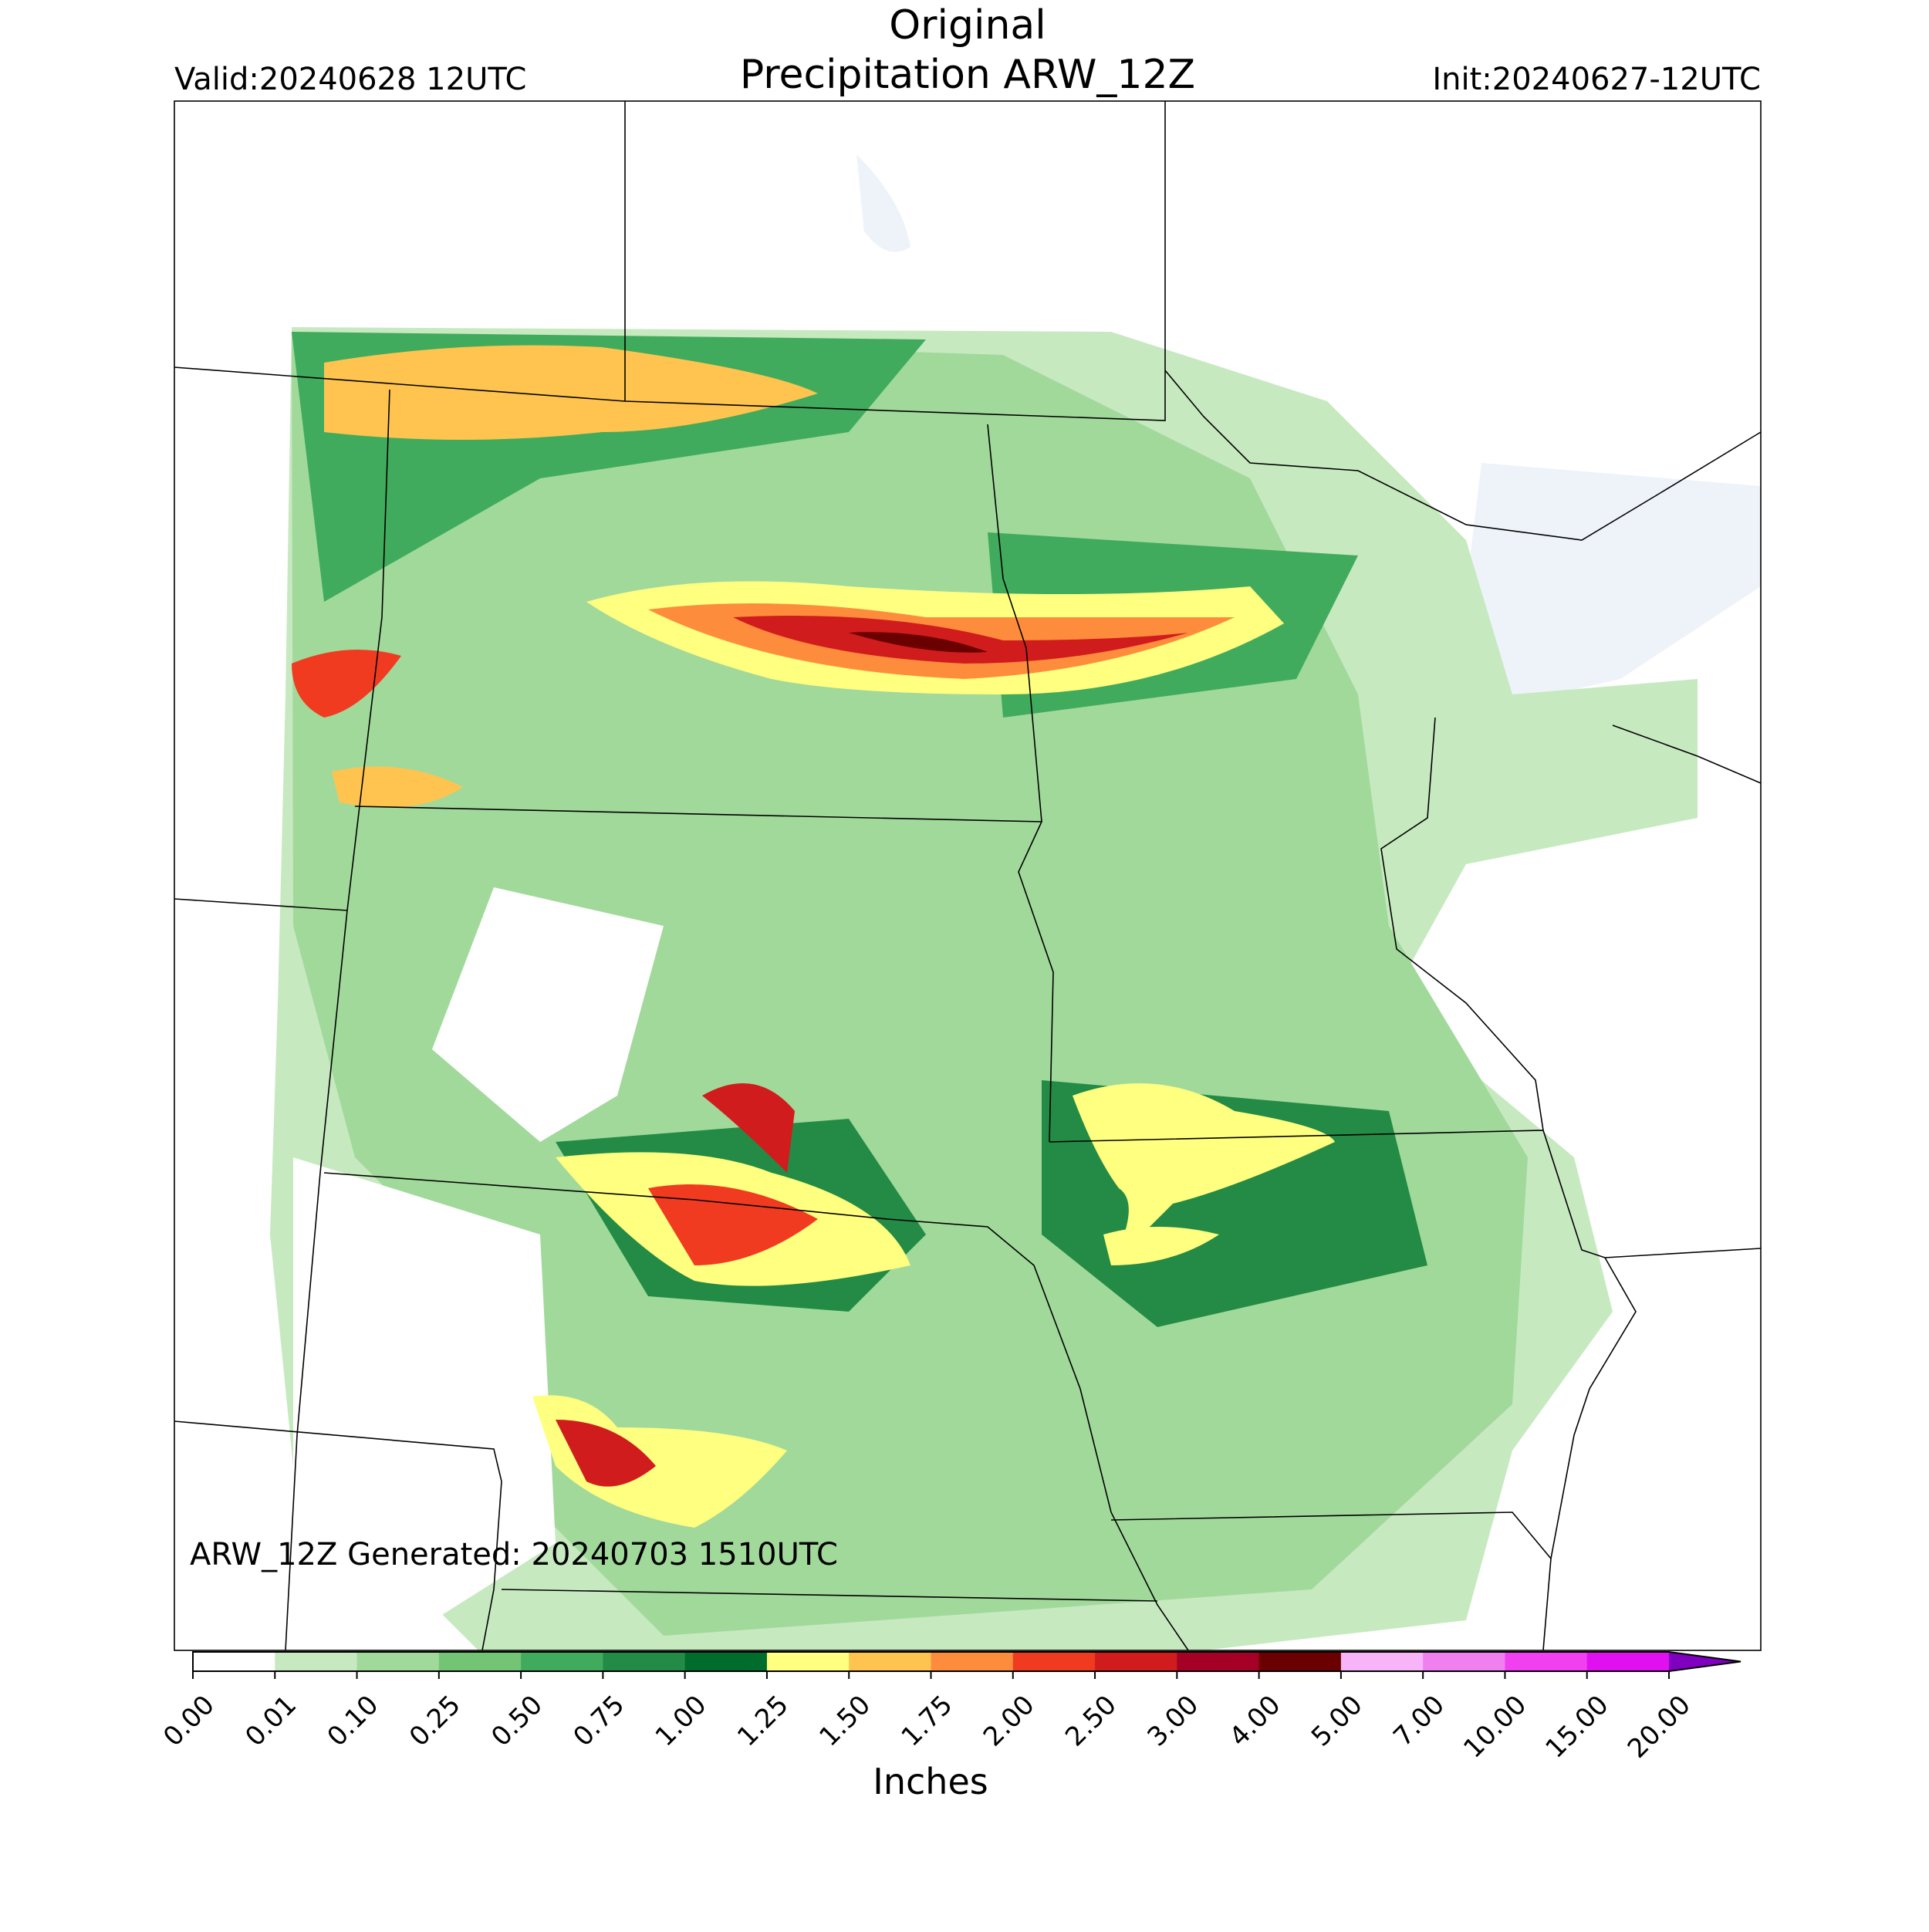 This screenshot has width=1929, height=1932. What do you see at coordinates (435, 1721) in the screenshot?
I see `colorbar-tick-label: 0.25` at bounding box center [435, 1721].